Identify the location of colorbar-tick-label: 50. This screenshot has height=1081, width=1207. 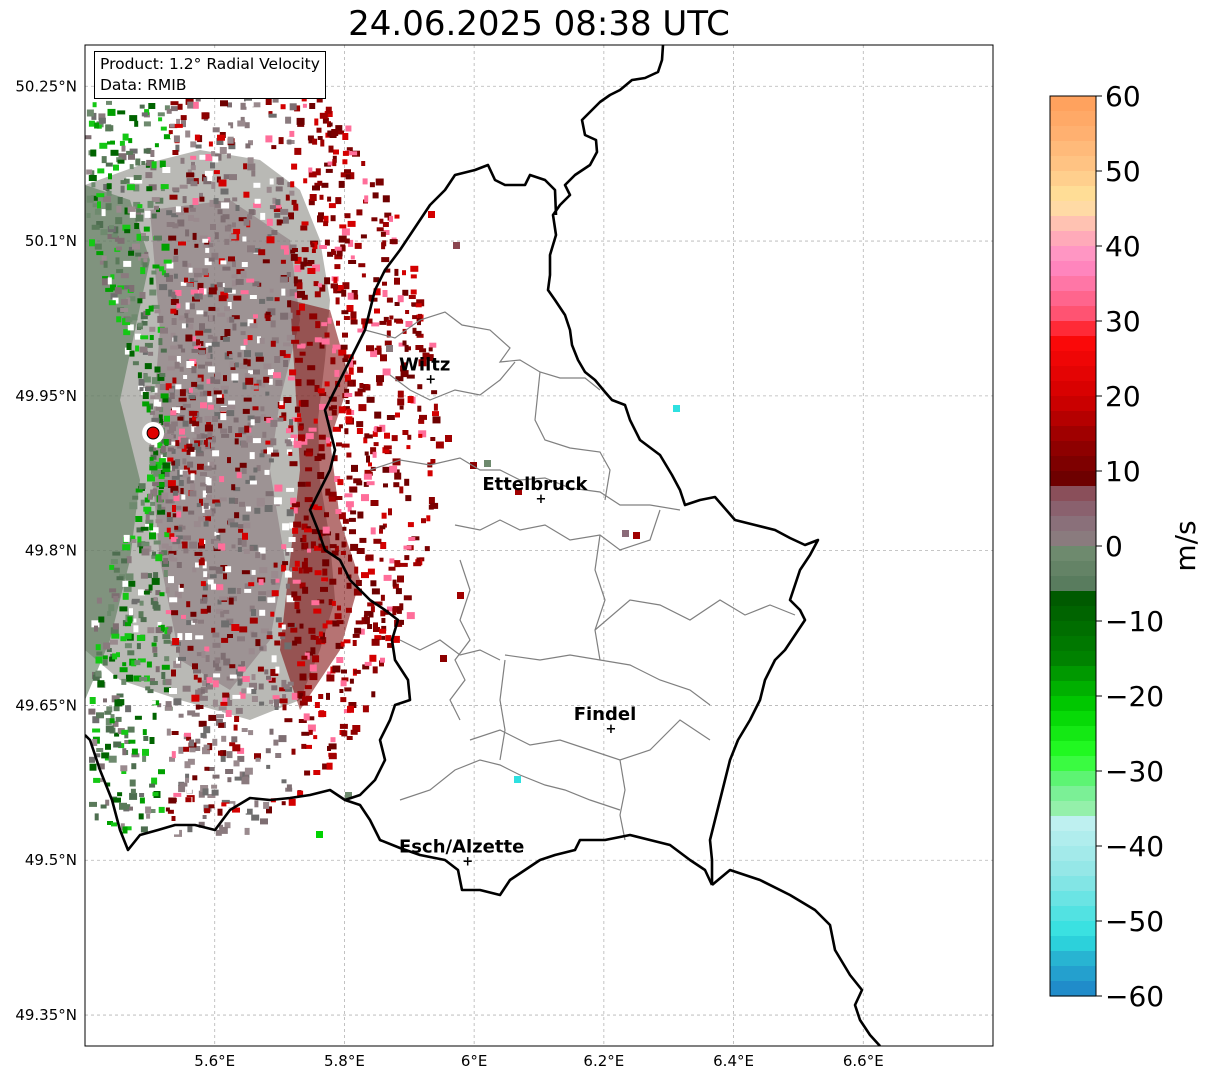
(1123, 171).